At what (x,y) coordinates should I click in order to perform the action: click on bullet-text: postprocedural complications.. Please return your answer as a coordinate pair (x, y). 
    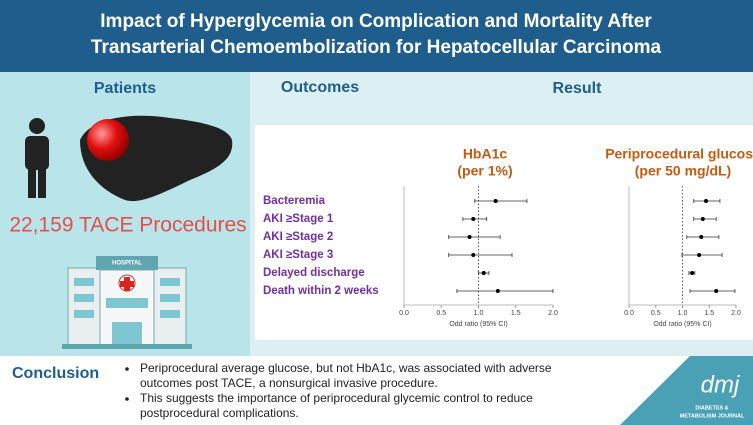
    Looking at the image, I should click on (219, 413).